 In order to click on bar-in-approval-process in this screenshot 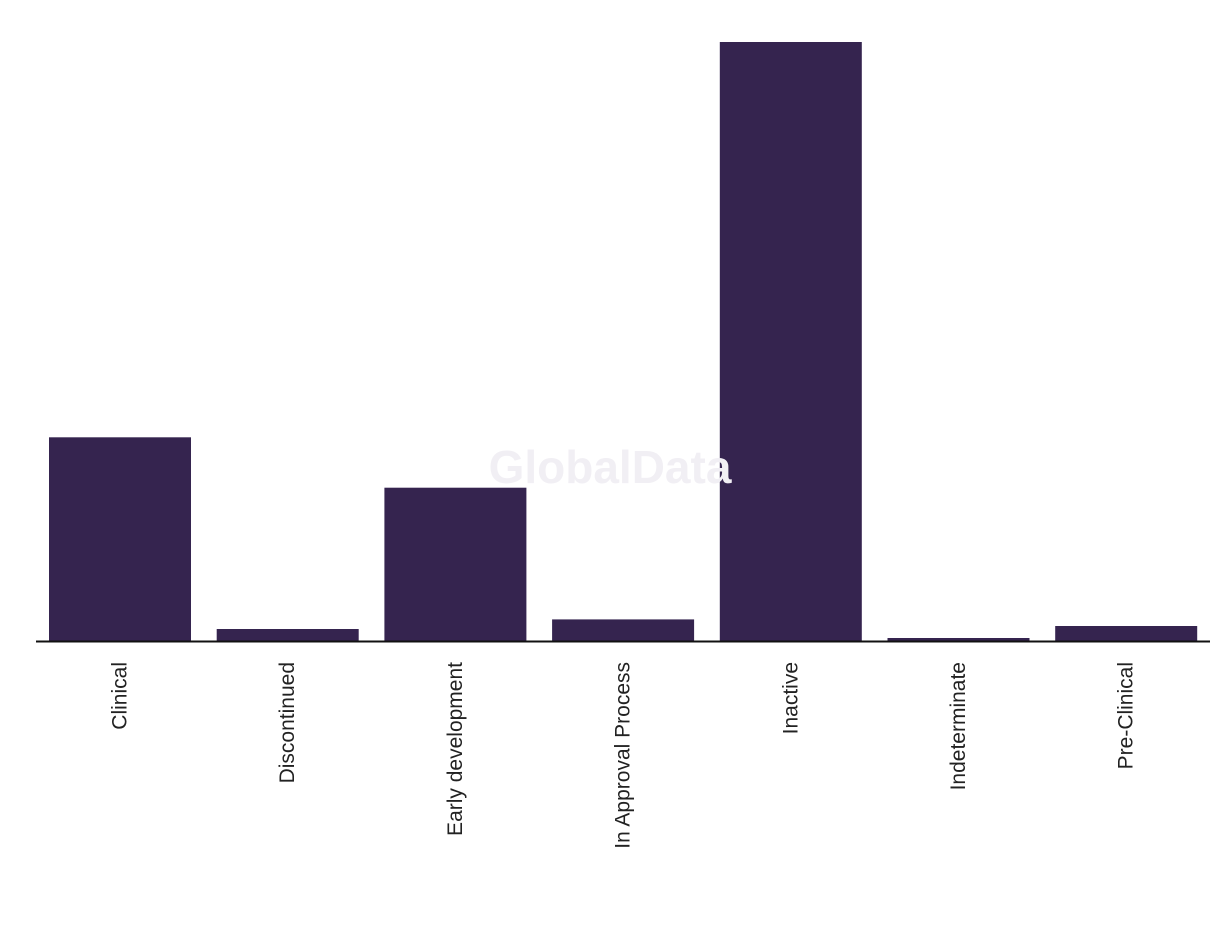, I will do `click(623, 630)`.